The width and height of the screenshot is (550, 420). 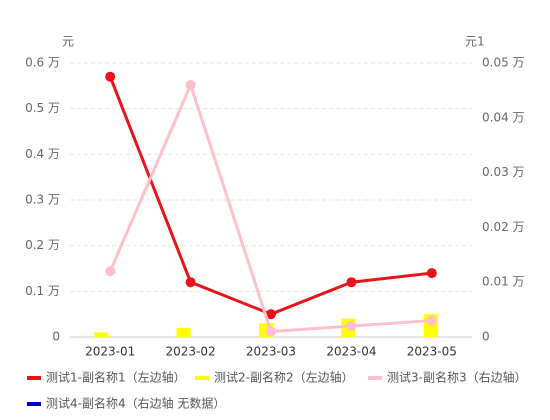 What do you see at coordinates (42, 108) in the screenshot?
I see `y-tick-label: 0.5 万` at bounding box center [42, 108].